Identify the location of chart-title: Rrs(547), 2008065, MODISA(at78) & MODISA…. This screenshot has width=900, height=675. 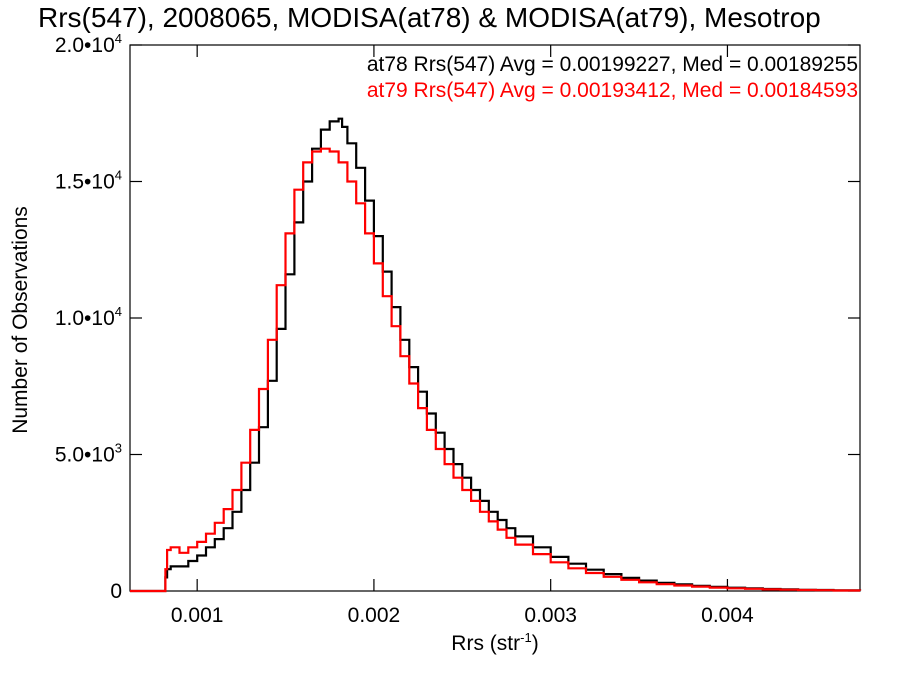
(429, 17).